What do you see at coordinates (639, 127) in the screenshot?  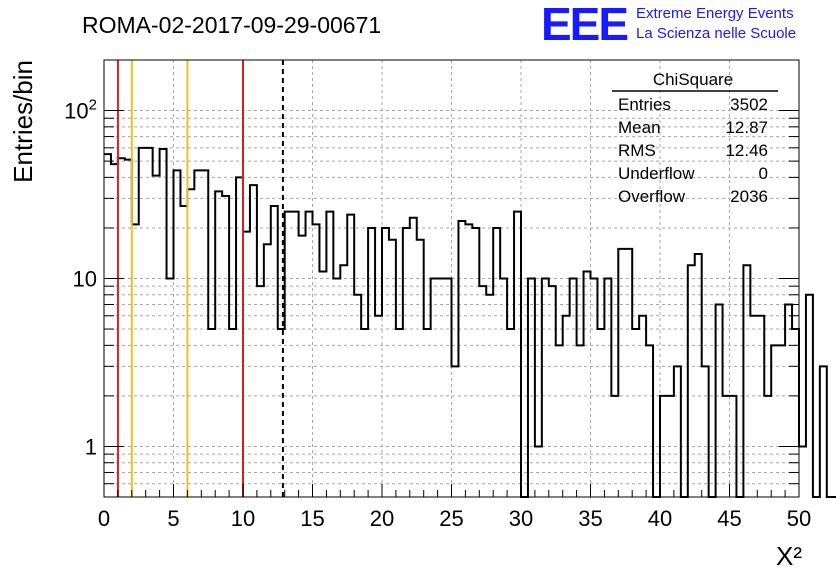 I see `stats-label-mean: Mean` at bounding box center [639, 127].